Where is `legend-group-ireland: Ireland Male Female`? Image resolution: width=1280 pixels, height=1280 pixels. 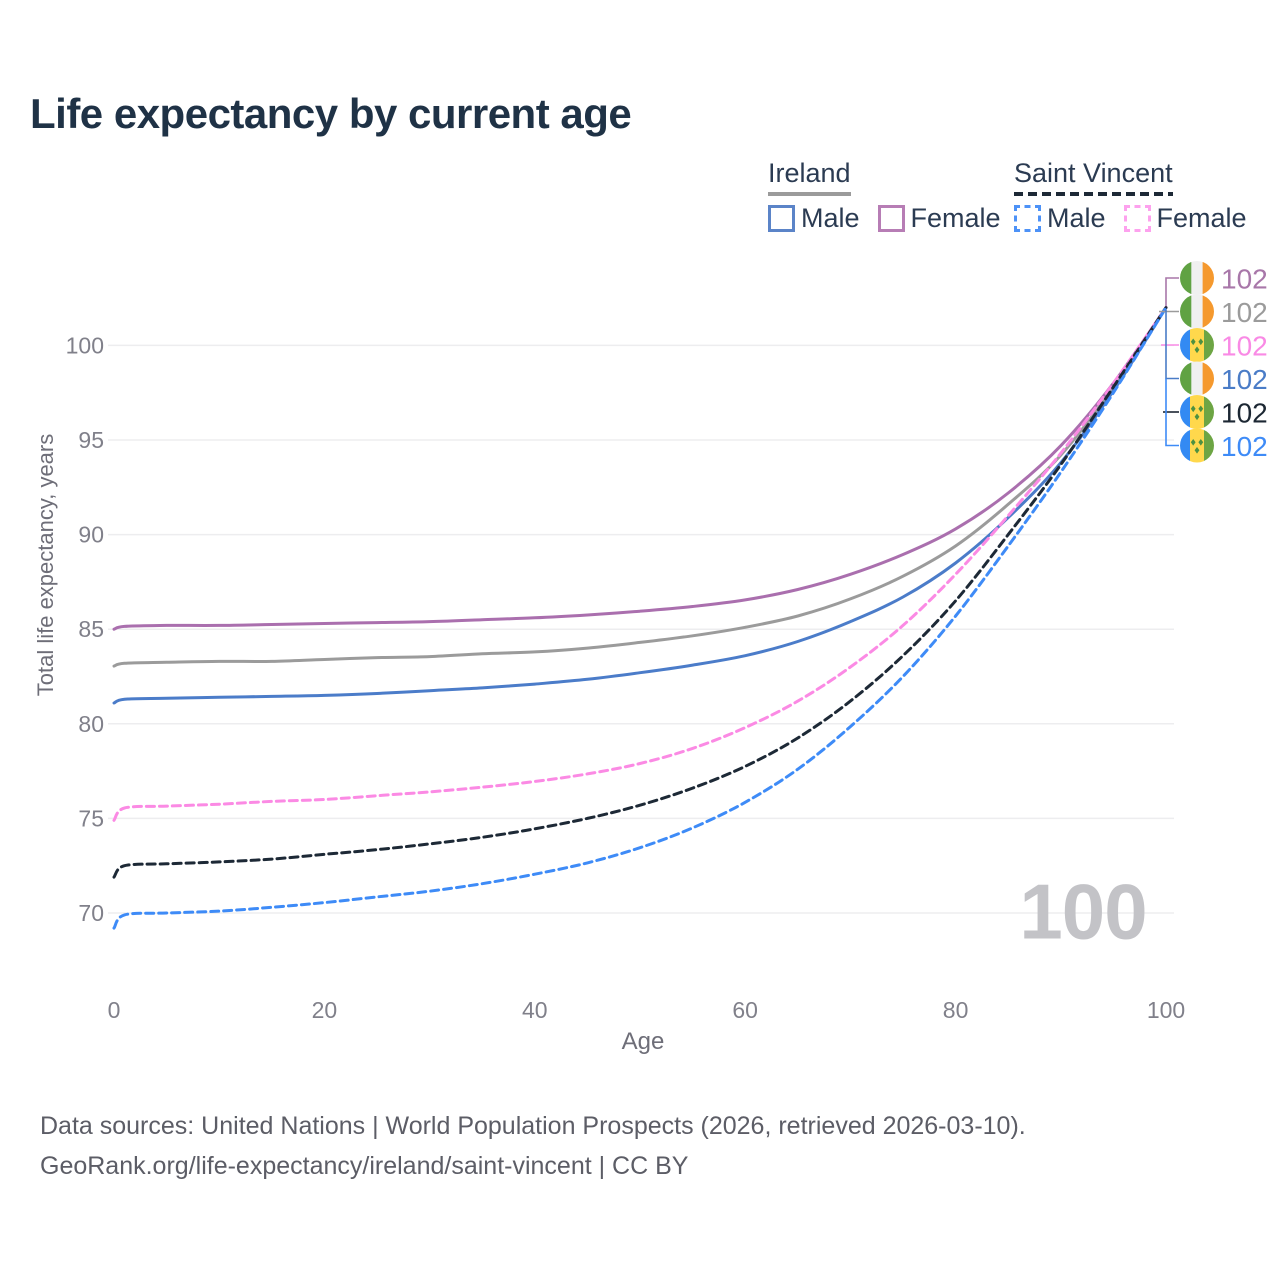 legend-group-ireland: Ireland Male Female is located at coordinates (884, 196).